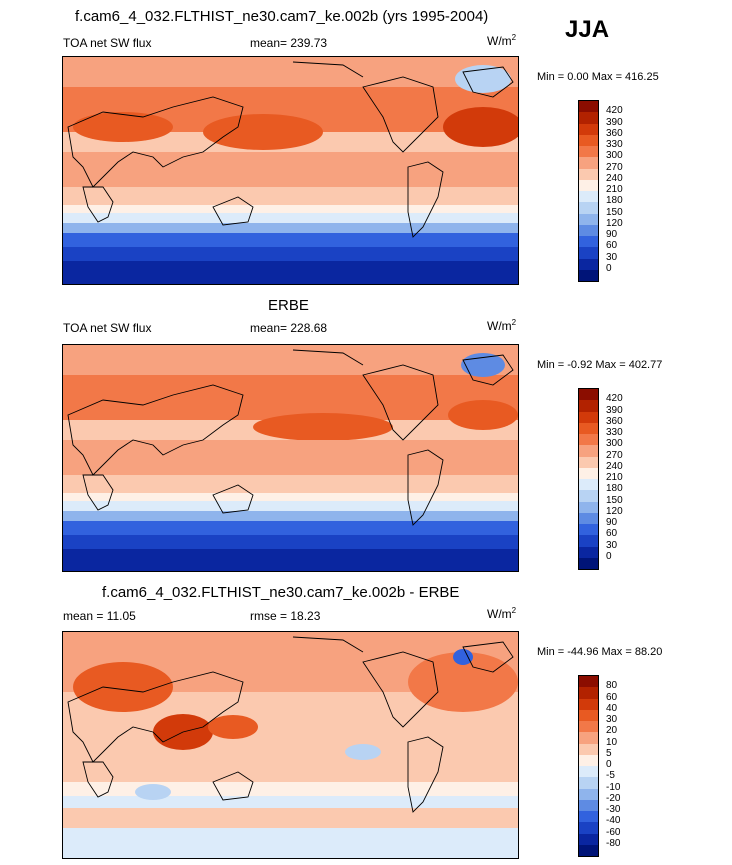 This screenshot has height=865, width=732. What do you see at coordinates (107, 328) in the screenshot?
I see `panel-2-left-label: TOA net SW flux` at bounding box center [107, 328].